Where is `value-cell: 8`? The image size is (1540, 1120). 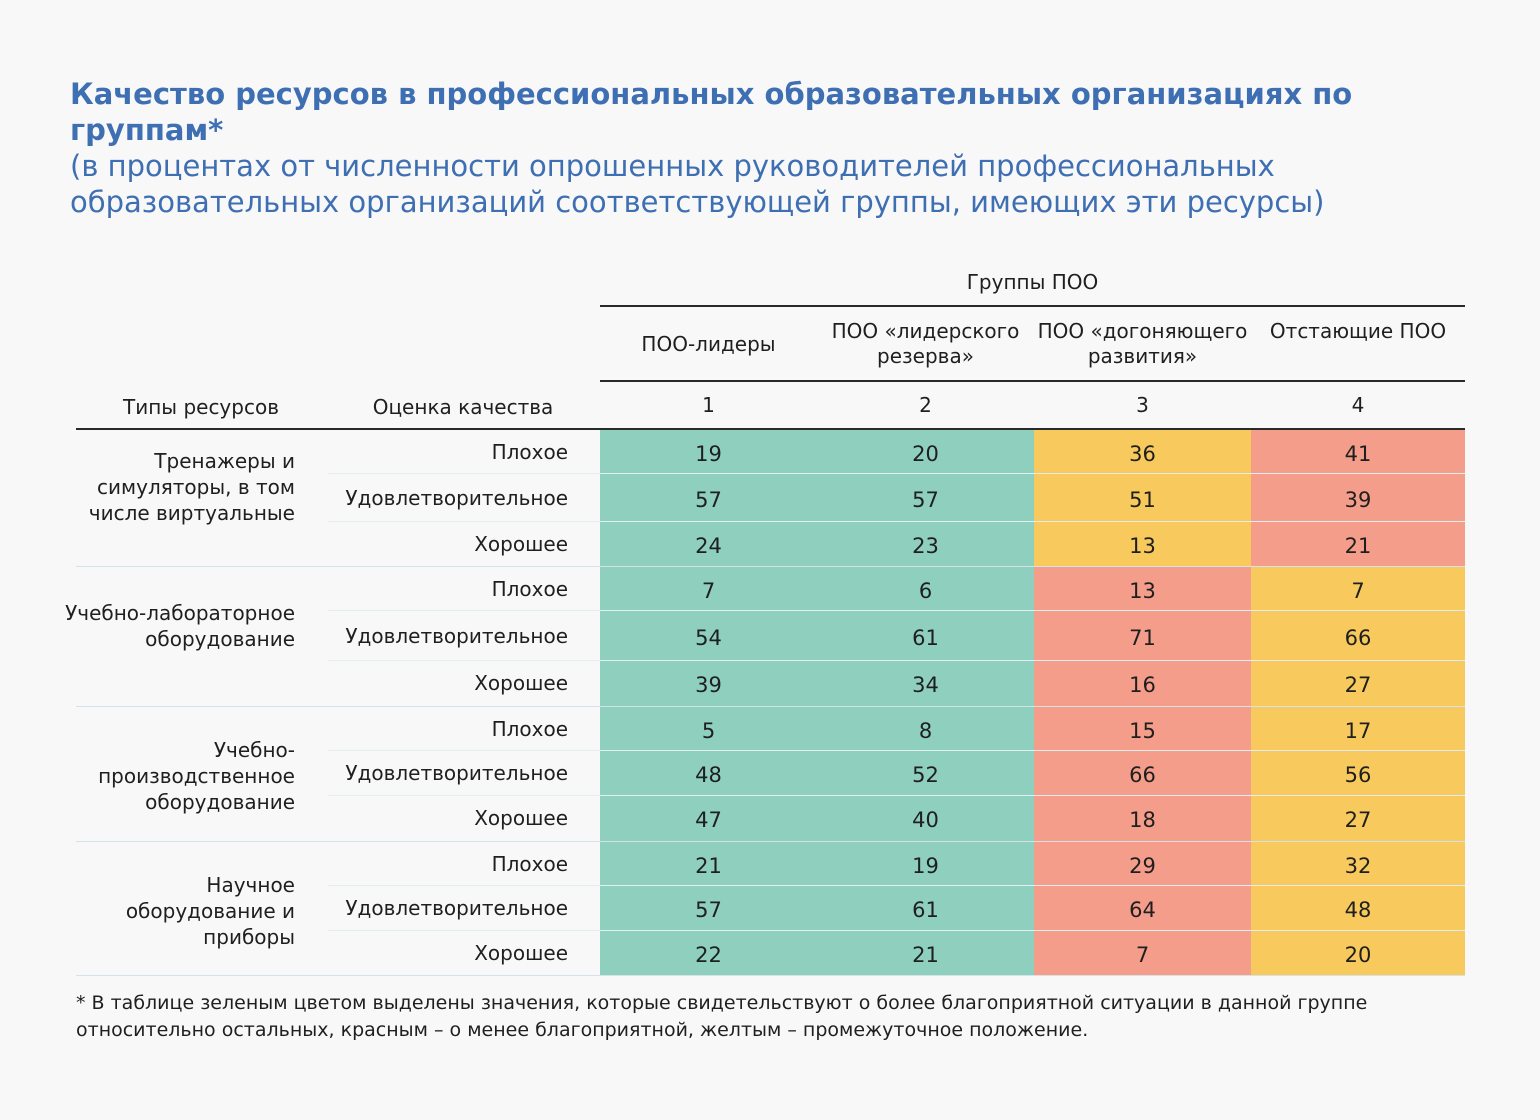 value-cell: 8 is located at coordinates (925, 729).